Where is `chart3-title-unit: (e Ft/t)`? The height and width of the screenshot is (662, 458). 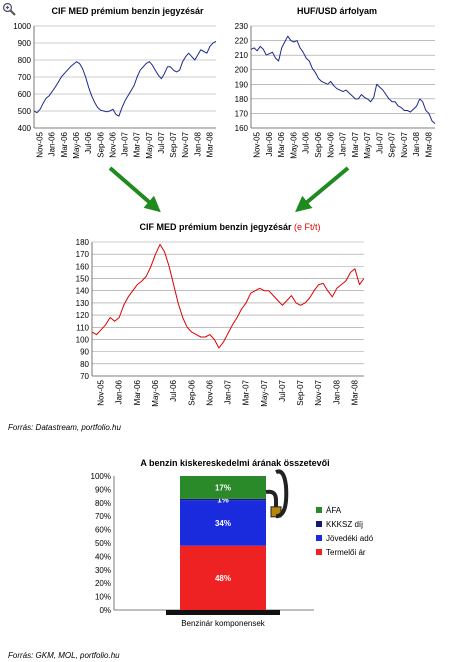 chart3-title-unit: (e Ft/t) is located at coordinates (307, 227).